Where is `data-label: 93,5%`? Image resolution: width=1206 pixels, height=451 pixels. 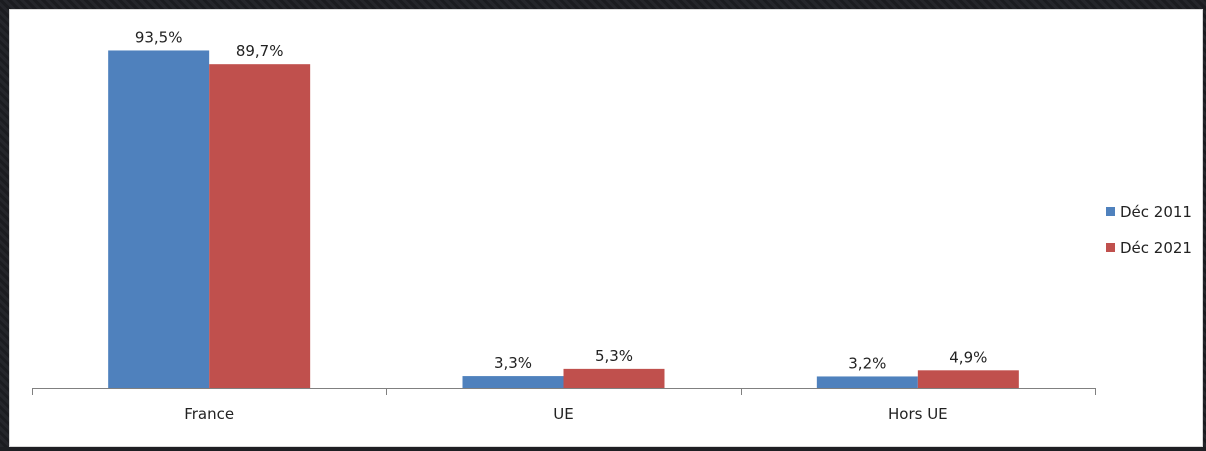 data-label: 93,5% is located at coordinates (159, 37).